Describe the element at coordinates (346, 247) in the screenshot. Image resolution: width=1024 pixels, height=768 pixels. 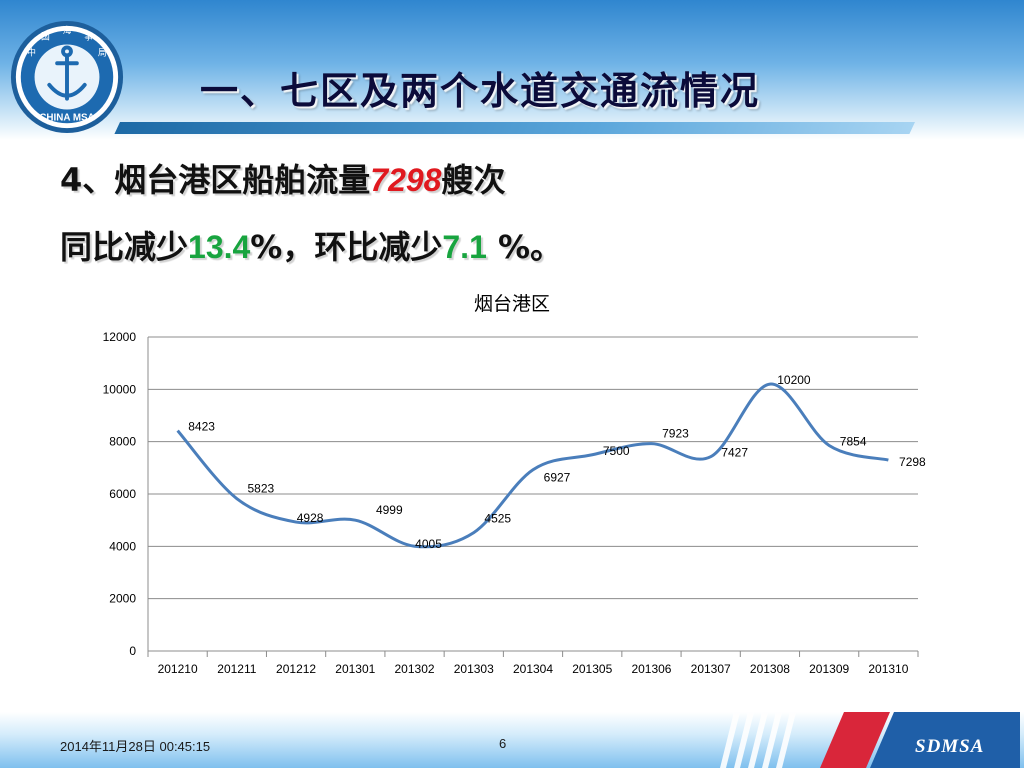
I see `line2-mid: %，环比减少` at that location.